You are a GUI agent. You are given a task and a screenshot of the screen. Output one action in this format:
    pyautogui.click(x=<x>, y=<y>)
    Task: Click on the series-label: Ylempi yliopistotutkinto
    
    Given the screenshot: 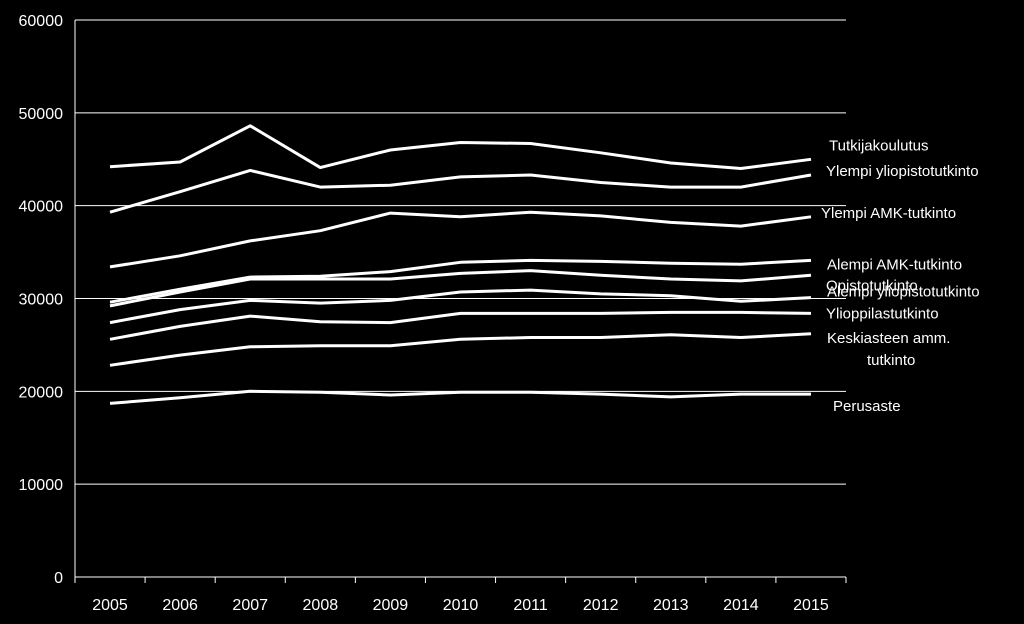 What is the action you would take?
    pyautogui.click(x=902, y=171)
    